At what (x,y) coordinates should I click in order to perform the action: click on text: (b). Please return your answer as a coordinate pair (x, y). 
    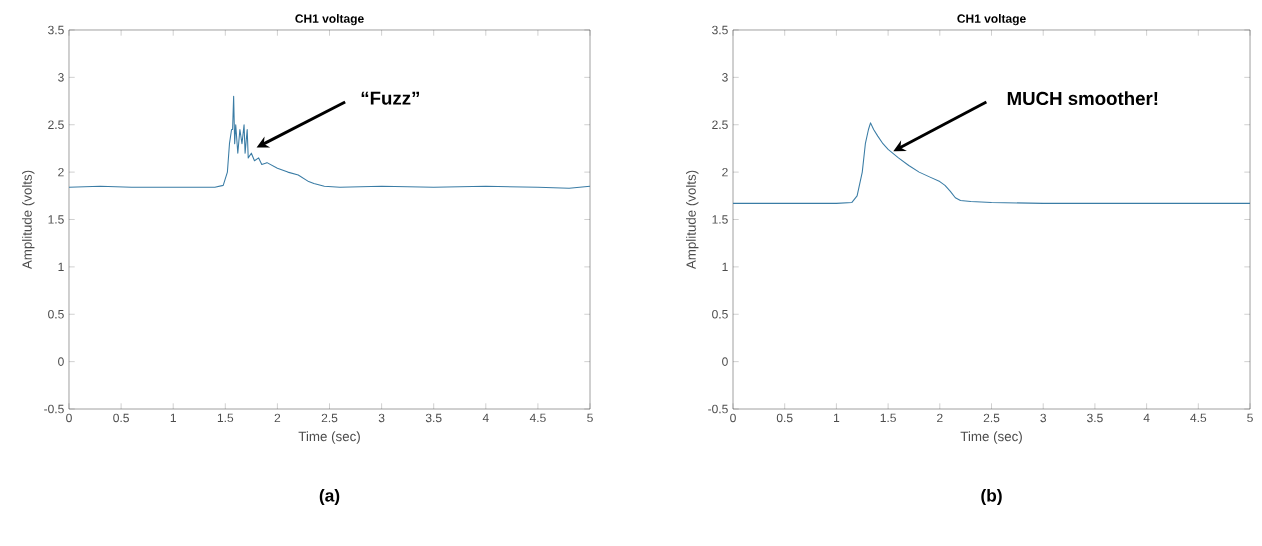
    Looking at the image, I should click on (991, 497).